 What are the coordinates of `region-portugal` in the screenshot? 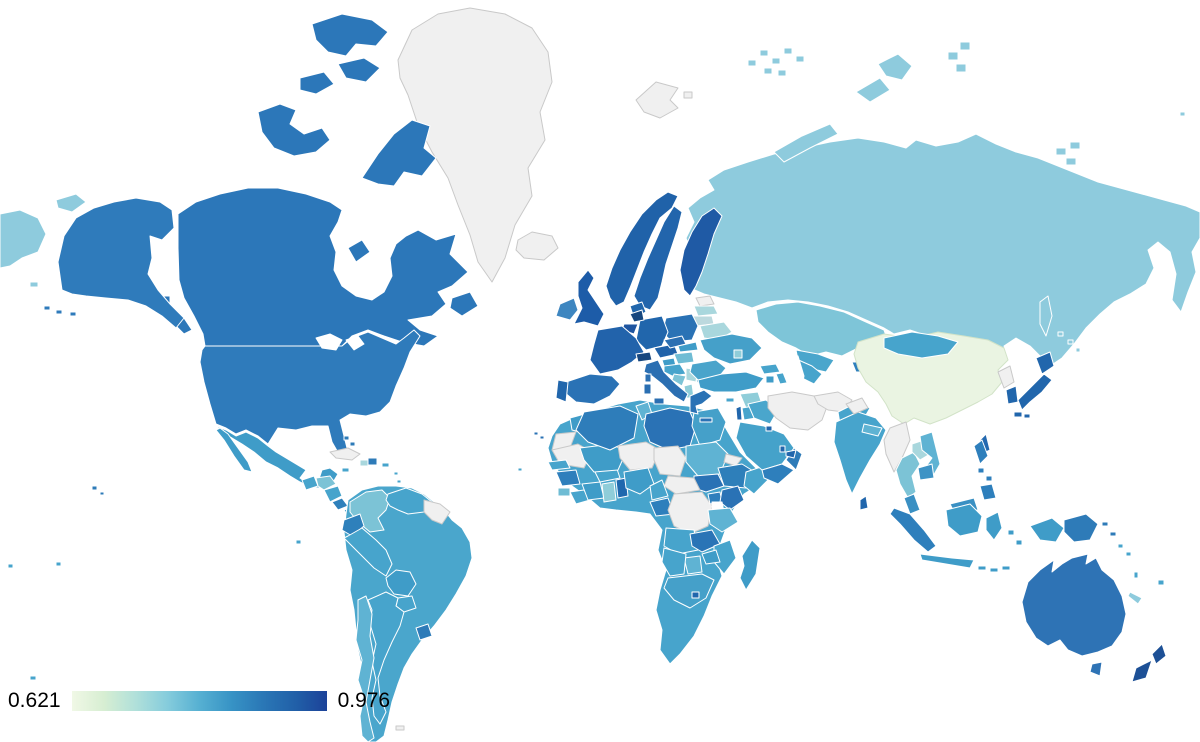 It's located at (562, 391).